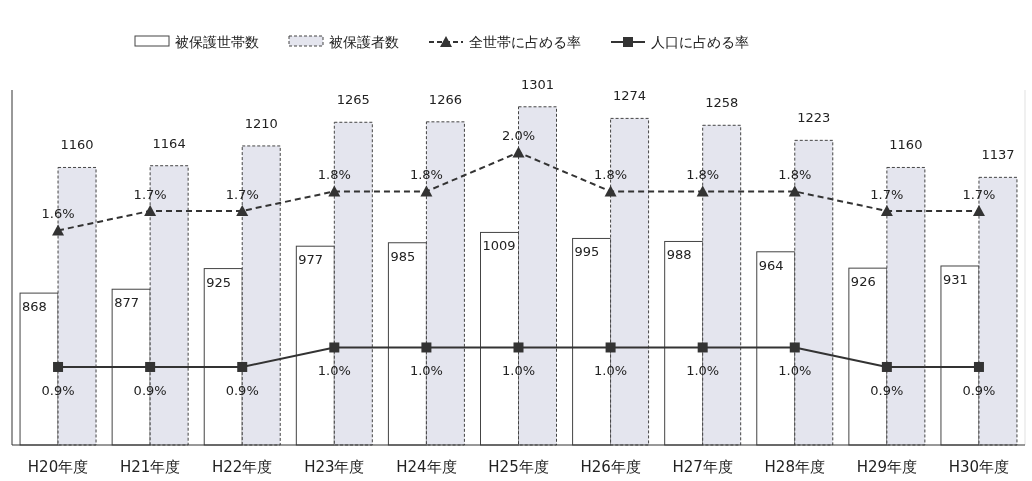  What do you see at coordinates (955, 279) in the screenshot?
I see `data-label: 931` at bounding box center [955, 279].